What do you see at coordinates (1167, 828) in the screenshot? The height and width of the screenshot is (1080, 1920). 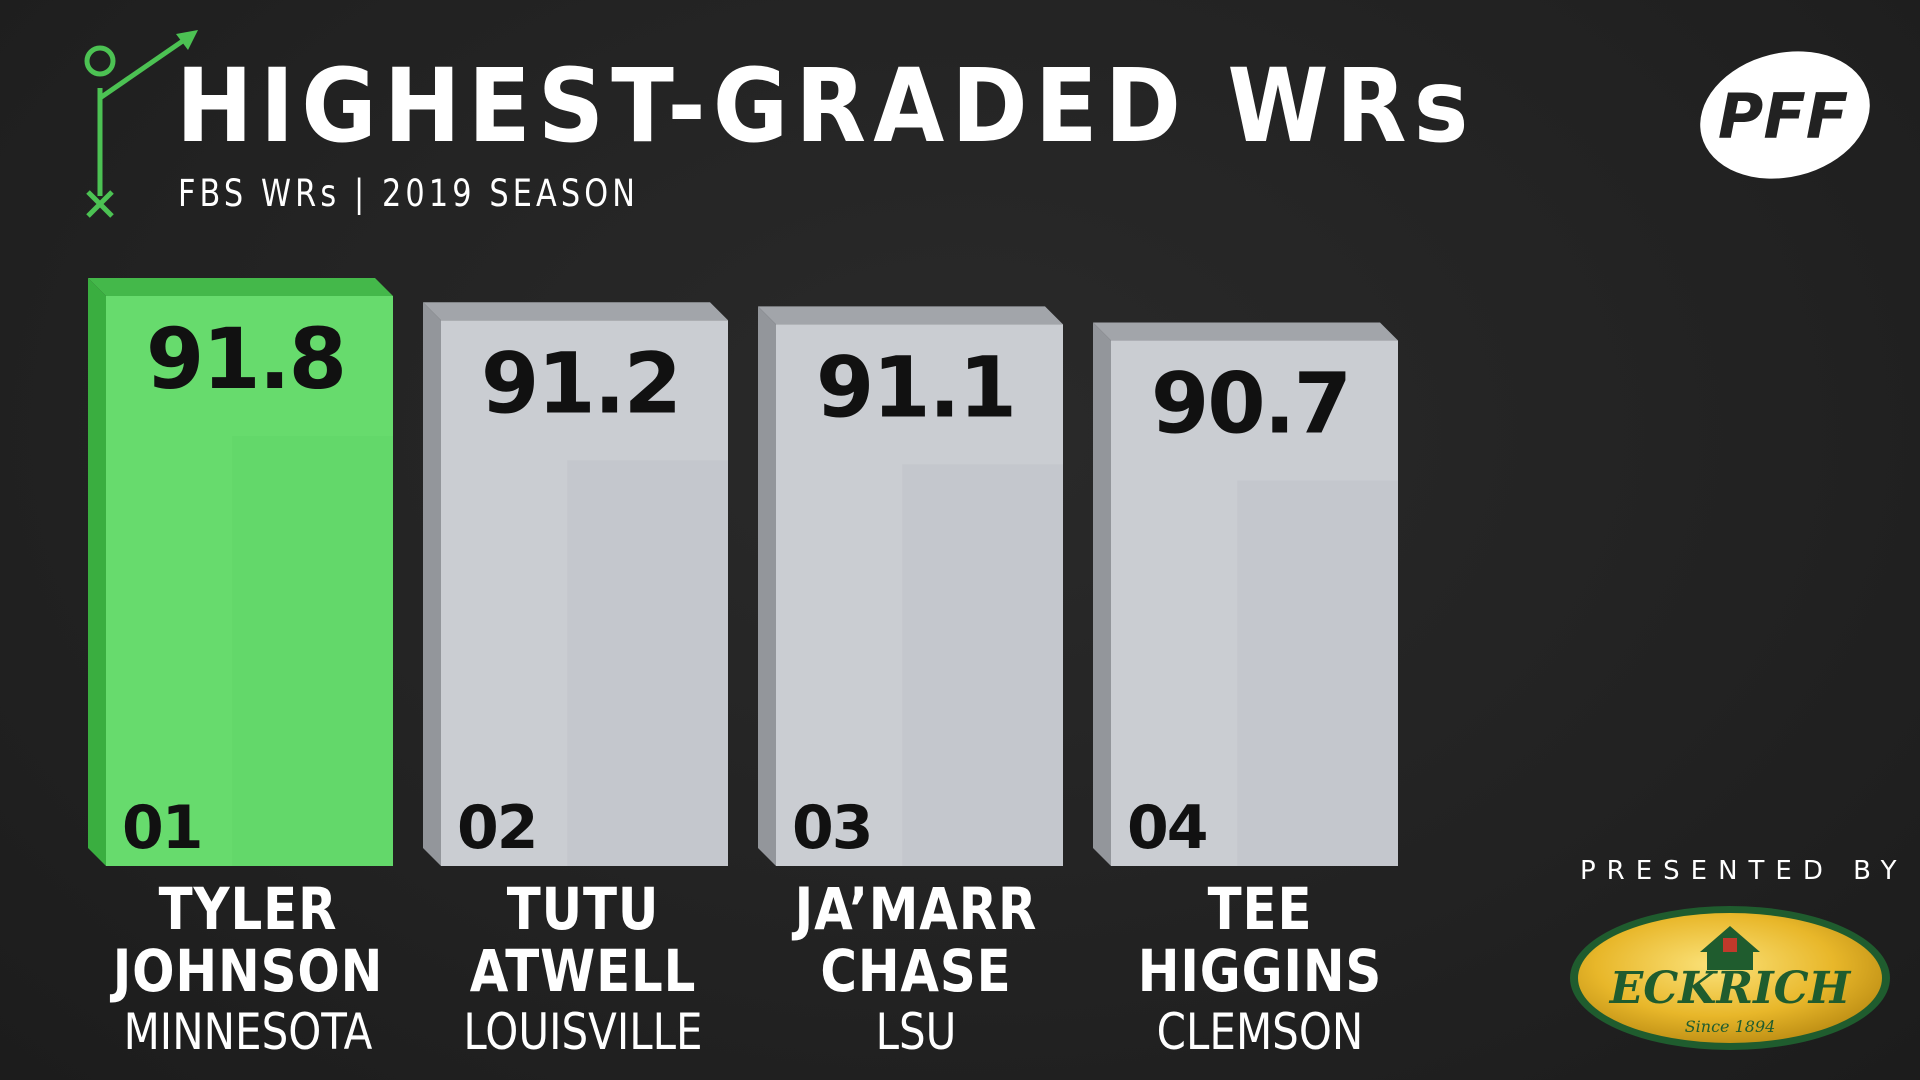 I see `bar-rank-label: 04` at bounding box center [1167, 828].